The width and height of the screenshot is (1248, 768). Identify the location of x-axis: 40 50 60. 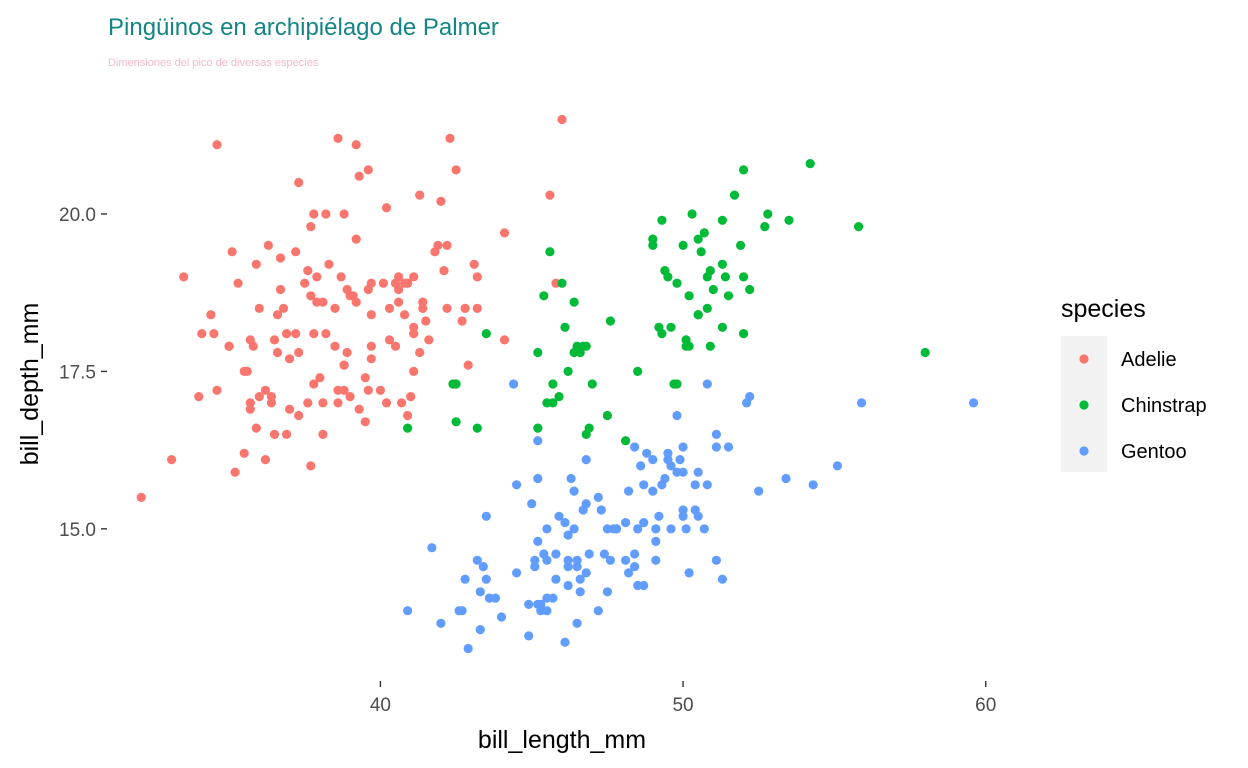
(683, 698).